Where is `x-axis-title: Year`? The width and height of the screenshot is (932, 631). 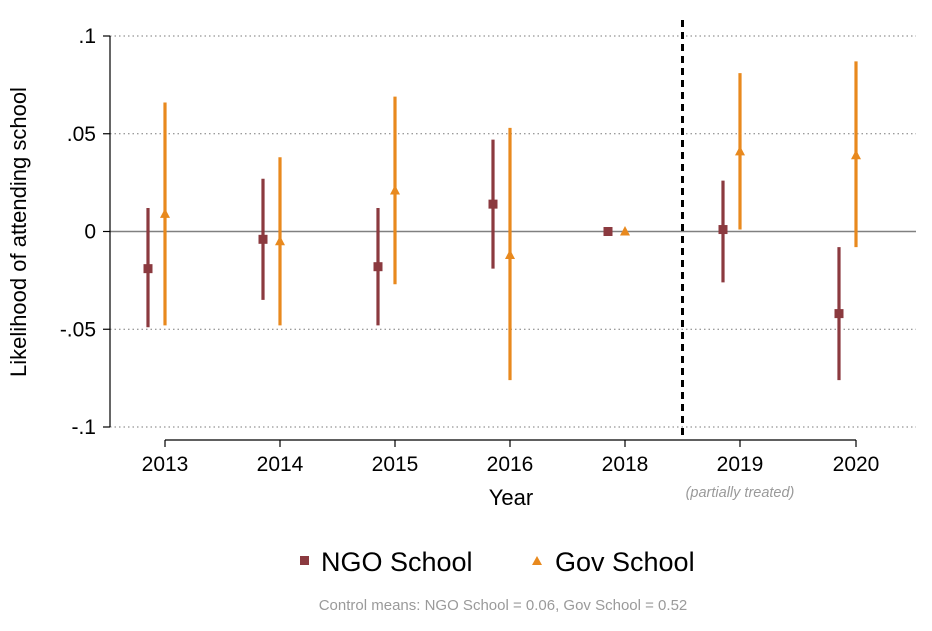
x-axis-title: Year is located at coordinates (511, 497).